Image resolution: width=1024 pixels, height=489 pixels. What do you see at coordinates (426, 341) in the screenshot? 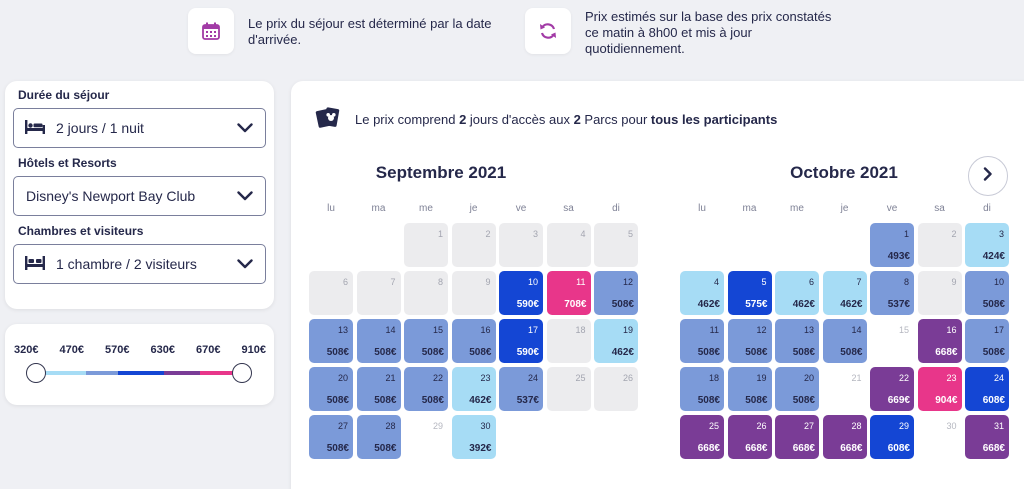
I see `calendar-day: 15 508€` at bounding box center [426, 341].